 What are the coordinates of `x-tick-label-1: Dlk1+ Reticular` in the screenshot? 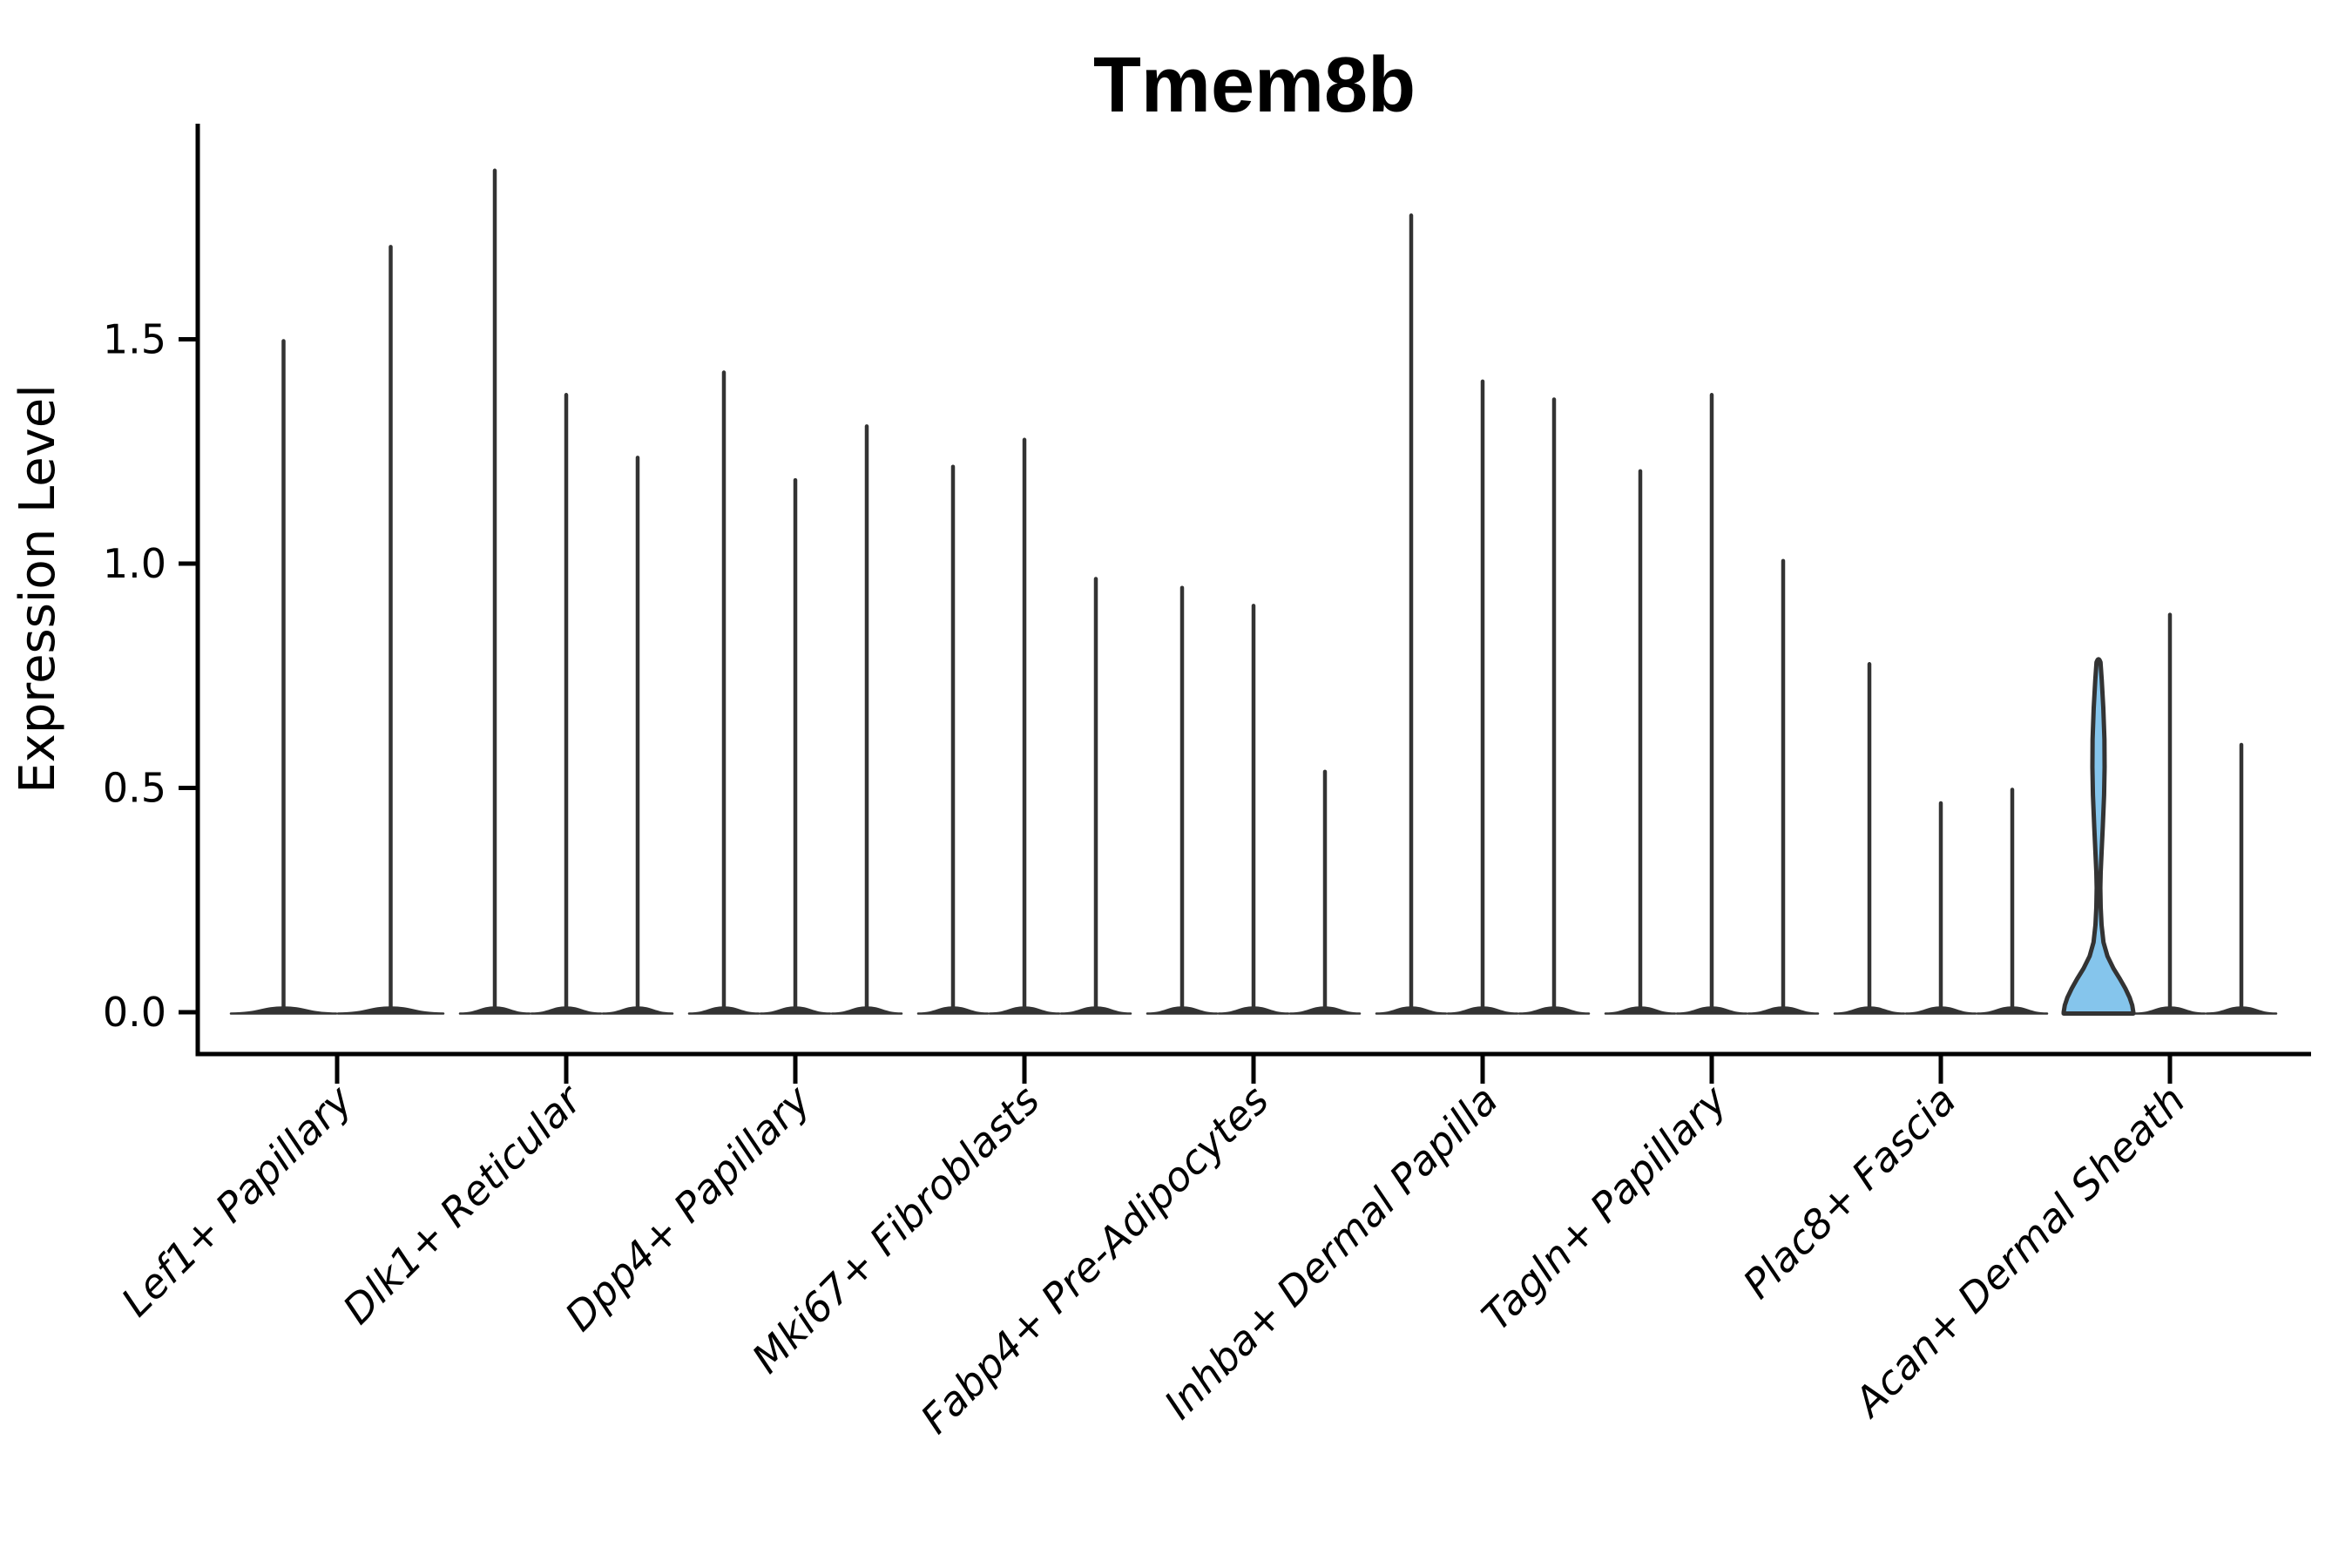 It's located at (463, 1203).